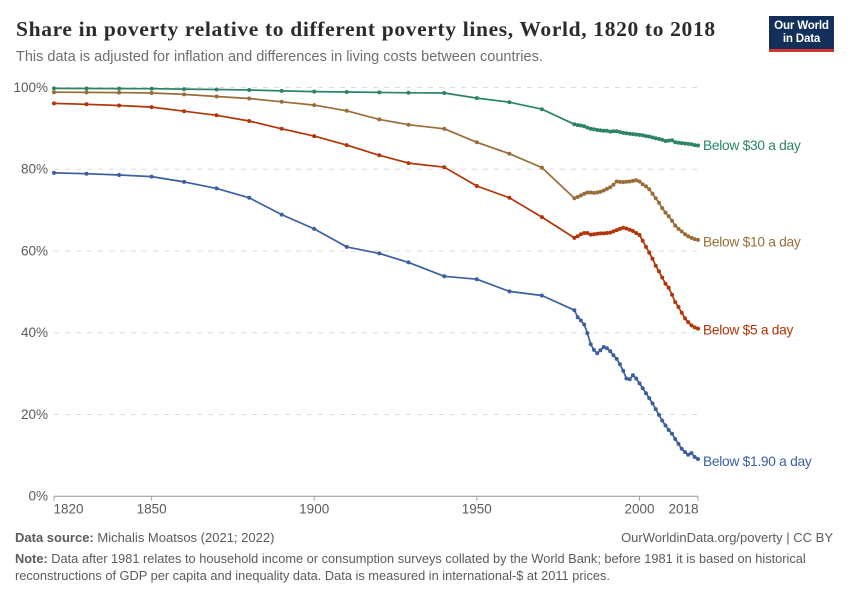 This screenshot has height=600, width=850. What do you see at coordinates (477, 509) in the screenshot?
I see `svg-text: 1950` at bounding box center [477, 509].